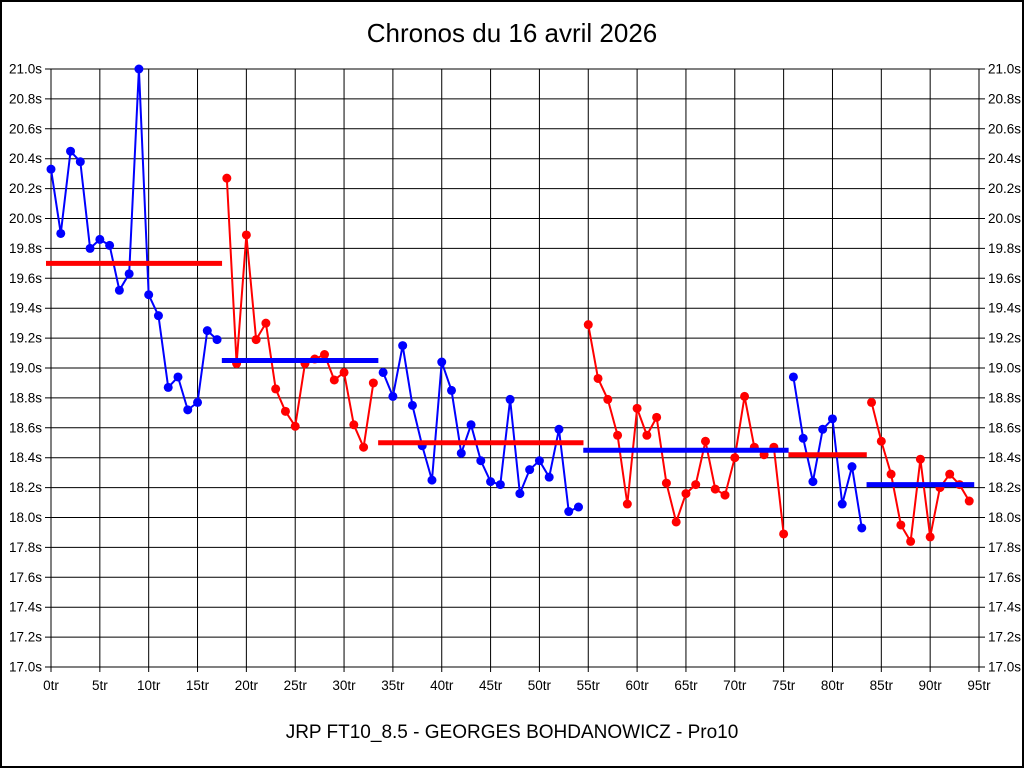  What do you see at coordinates (1004, 128) in the screenshot?
I see `y-axis-label-right: 20.6s` at bounding box center [1004, 128].